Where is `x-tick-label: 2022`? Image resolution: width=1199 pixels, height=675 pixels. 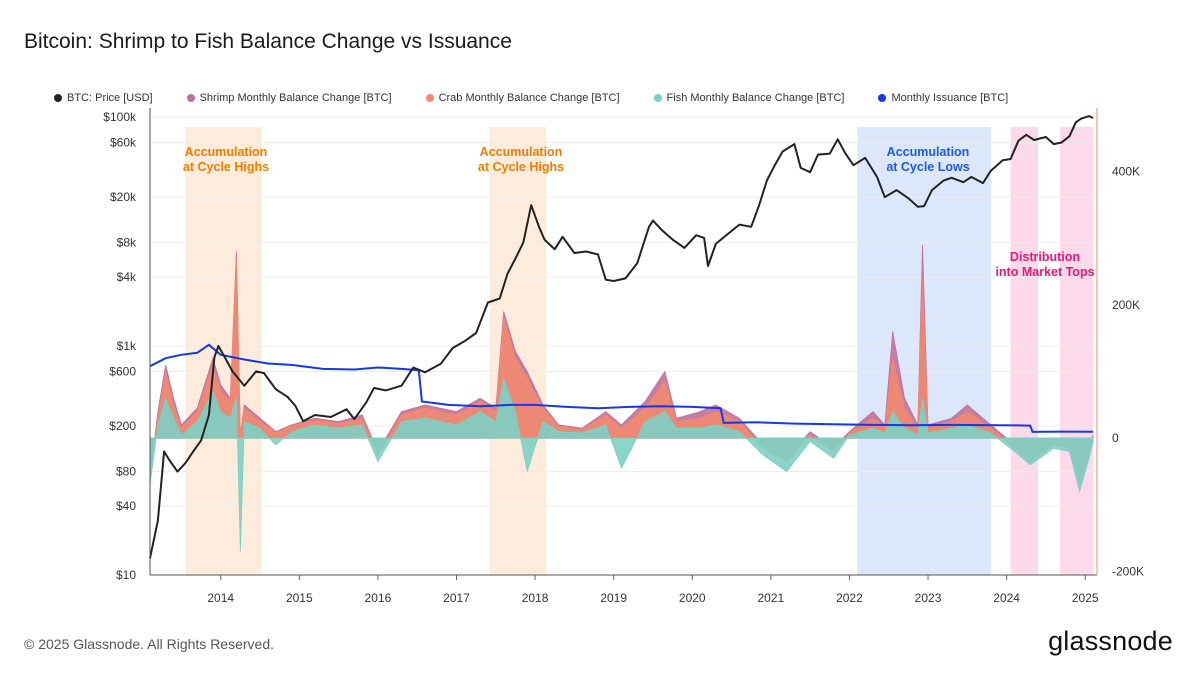
x-tick-label: 2022 is located at coordinates (849, 598).